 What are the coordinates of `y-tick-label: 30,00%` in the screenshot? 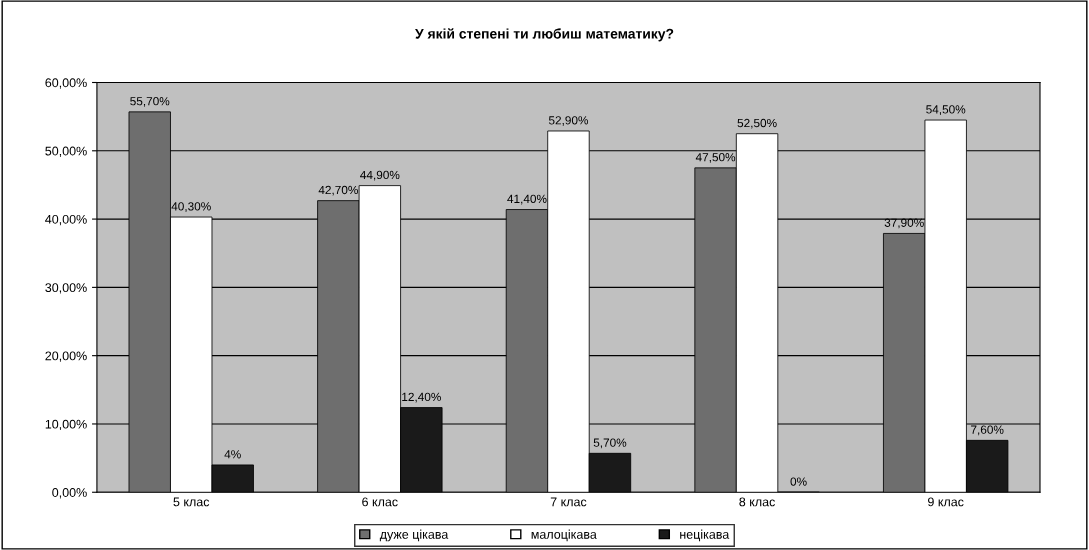 It's located at (66, 288).